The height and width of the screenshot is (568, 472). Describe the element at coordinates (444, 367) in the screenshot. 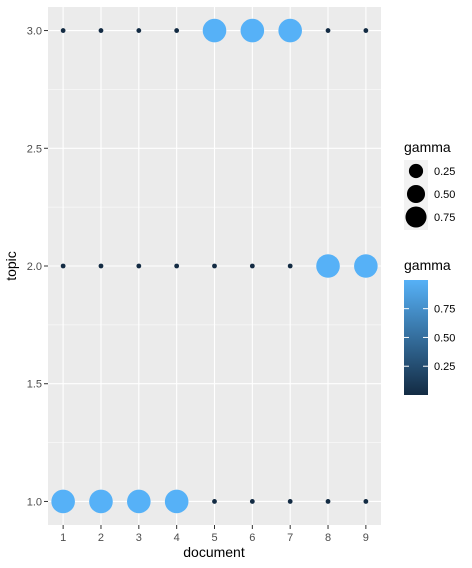

I see `color-legend-label: 0.25` at that location.